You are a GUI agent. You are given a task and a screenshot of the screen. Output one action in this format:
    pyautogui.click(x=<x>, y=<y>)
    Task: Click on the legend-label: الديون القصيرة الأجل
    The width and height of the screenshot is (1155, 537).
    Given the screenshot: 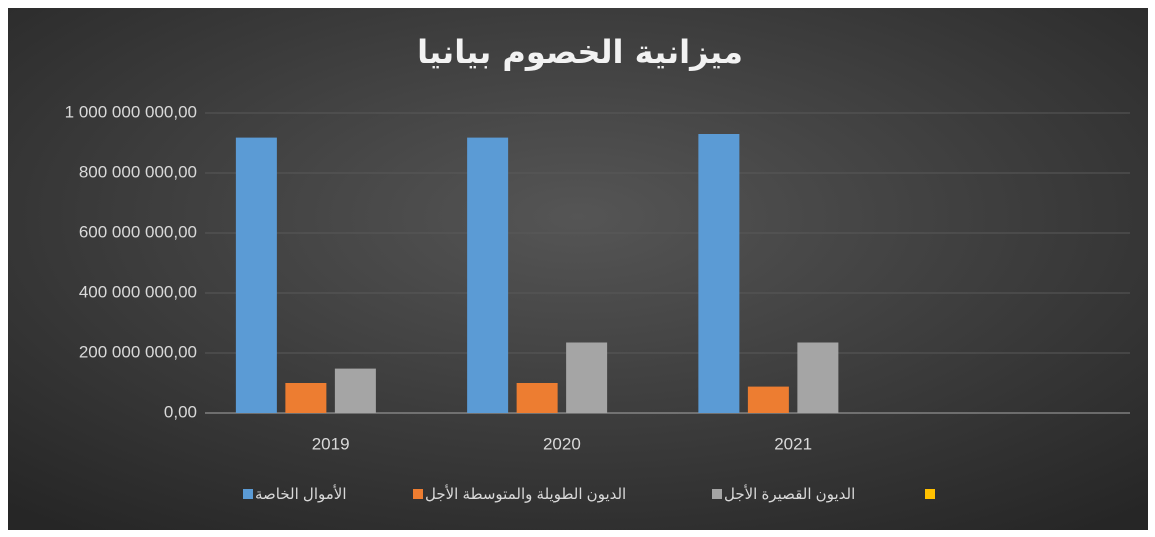 What is the action you would take?
    pyautogui.click(x=789, y=493)
    